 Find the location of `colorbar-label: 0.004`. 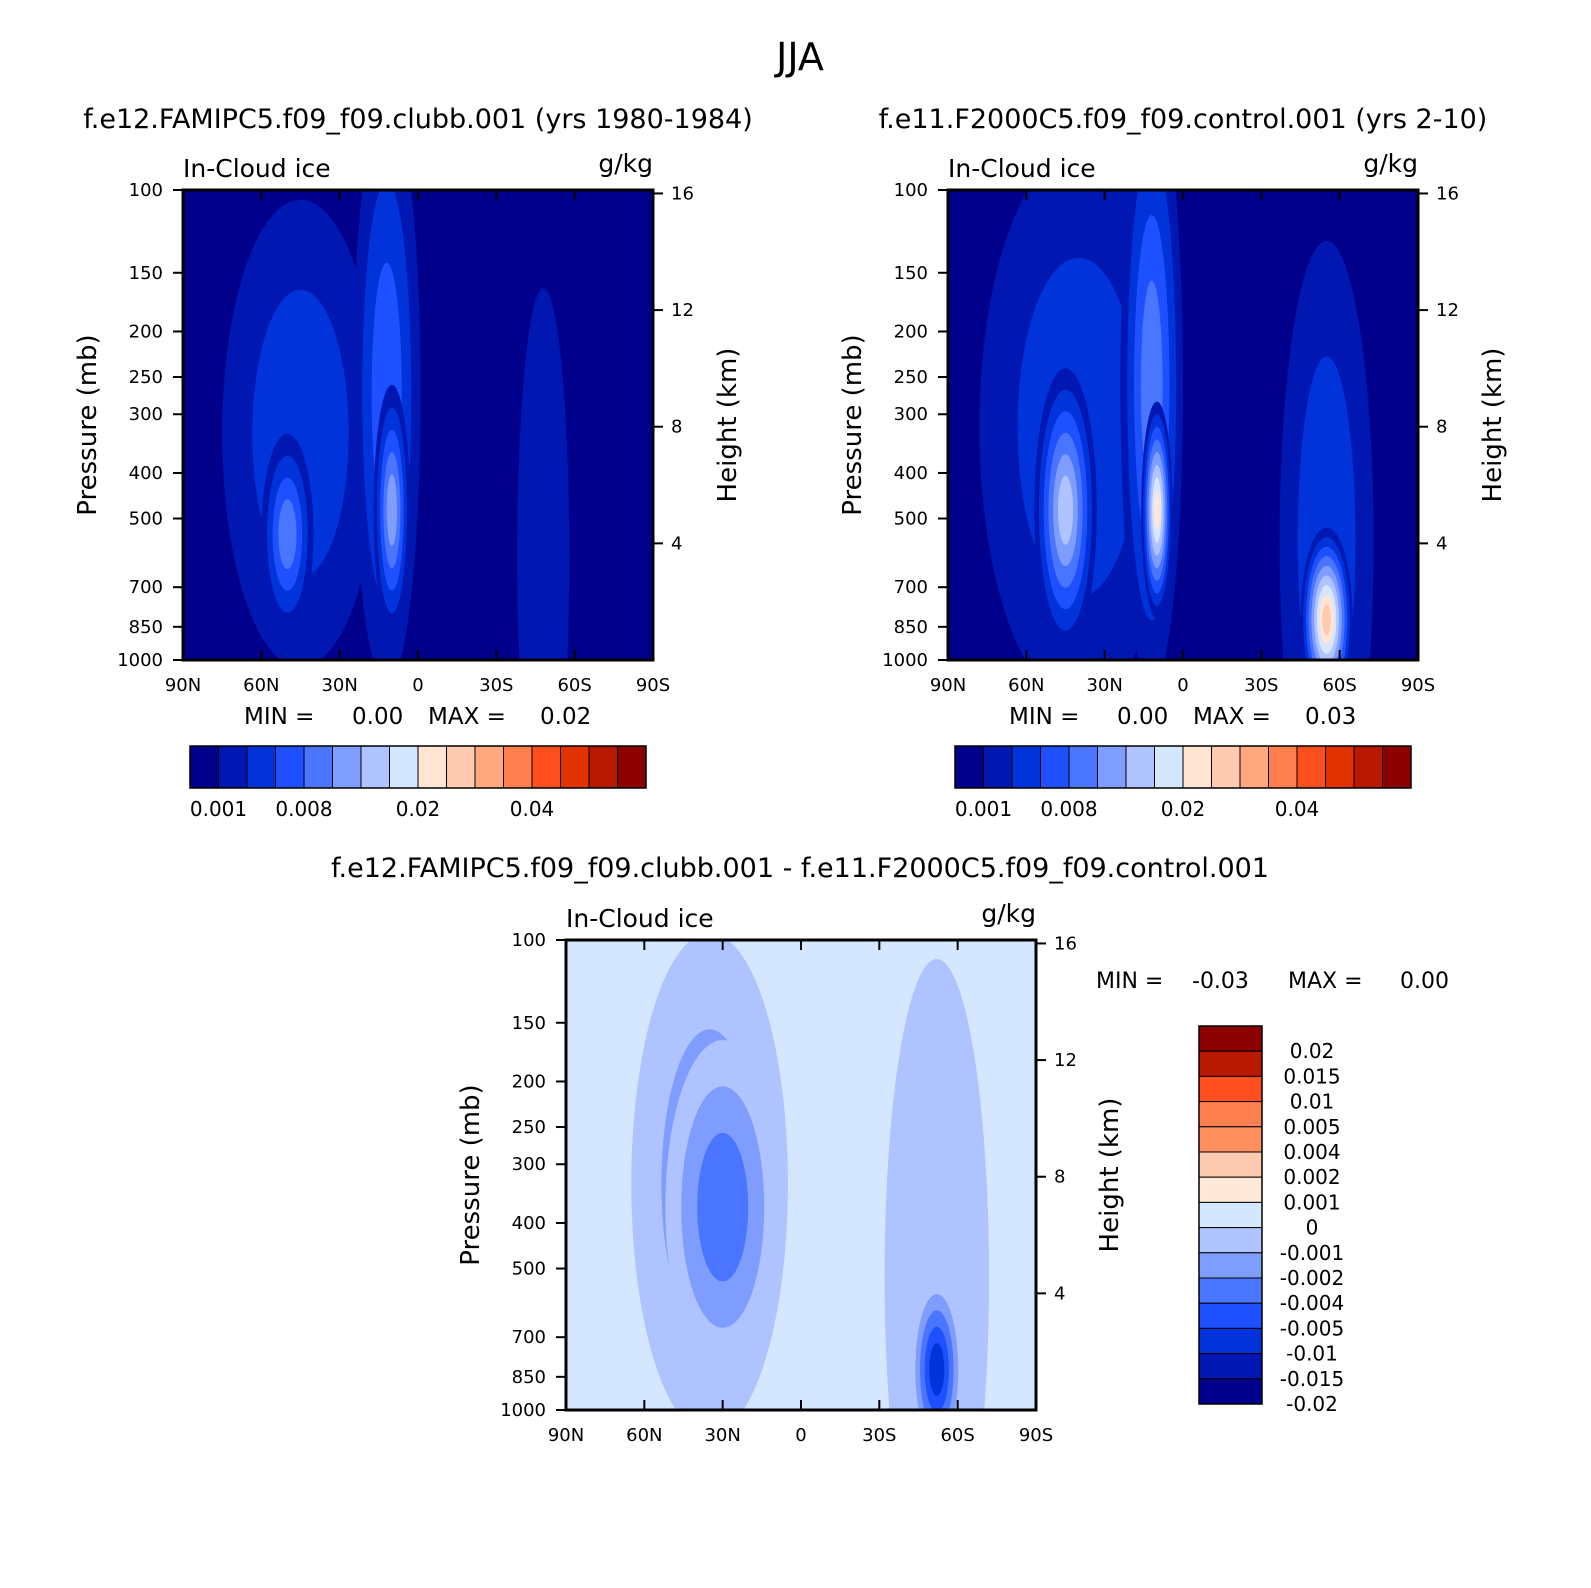

colorbar-label: 0.004 is located at coordinates (1311, 1152).